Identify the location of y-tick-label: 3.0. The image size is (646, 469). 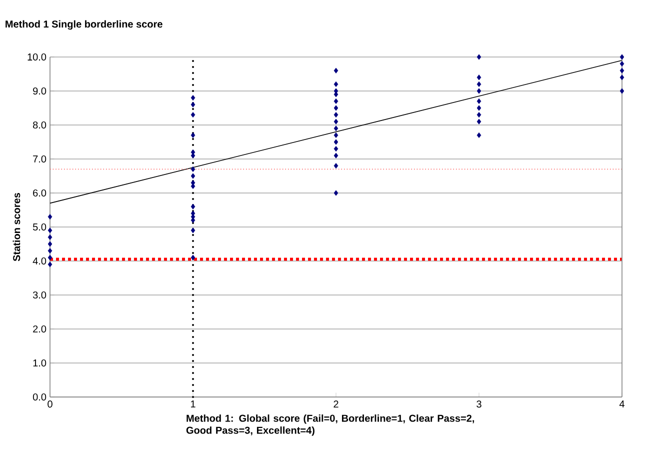
(39, 295).